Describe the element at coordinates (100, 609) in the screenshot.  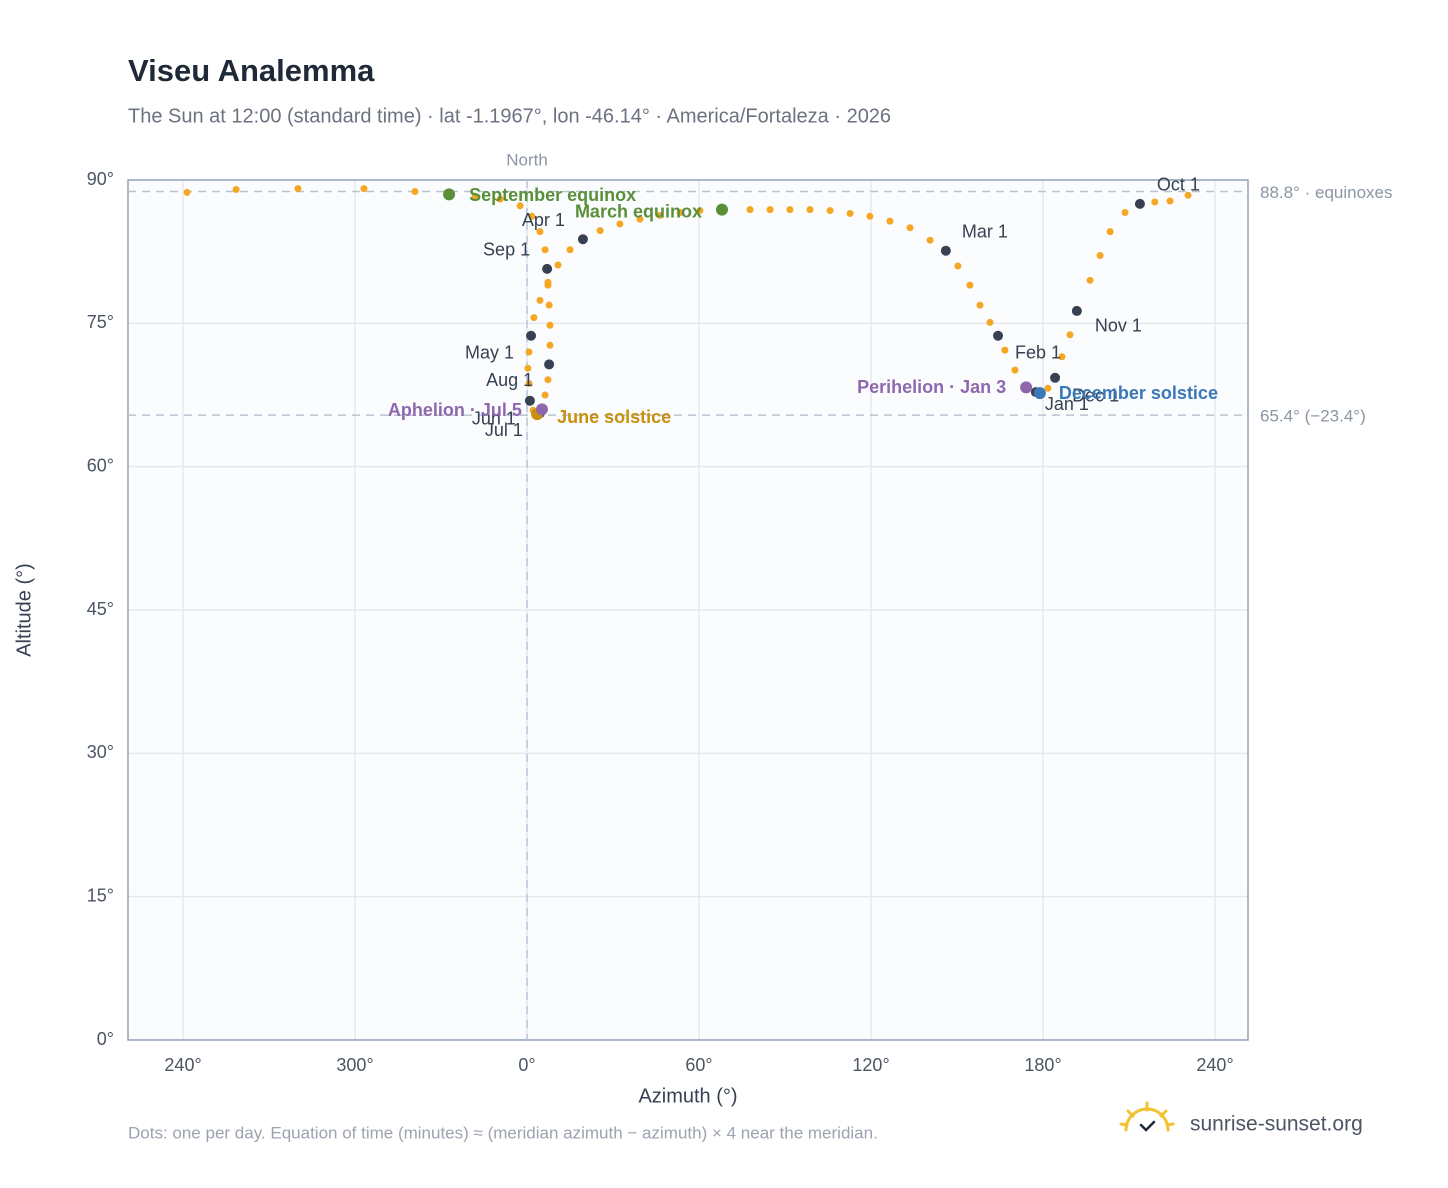
I see `y-tick-label: 45°` at that location.